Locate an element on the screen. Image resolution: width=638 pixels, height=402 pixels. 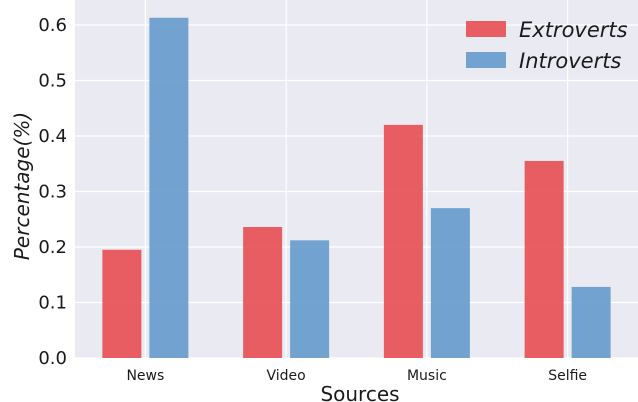
bar-extroverts-video is located at coordinates (263, 292).